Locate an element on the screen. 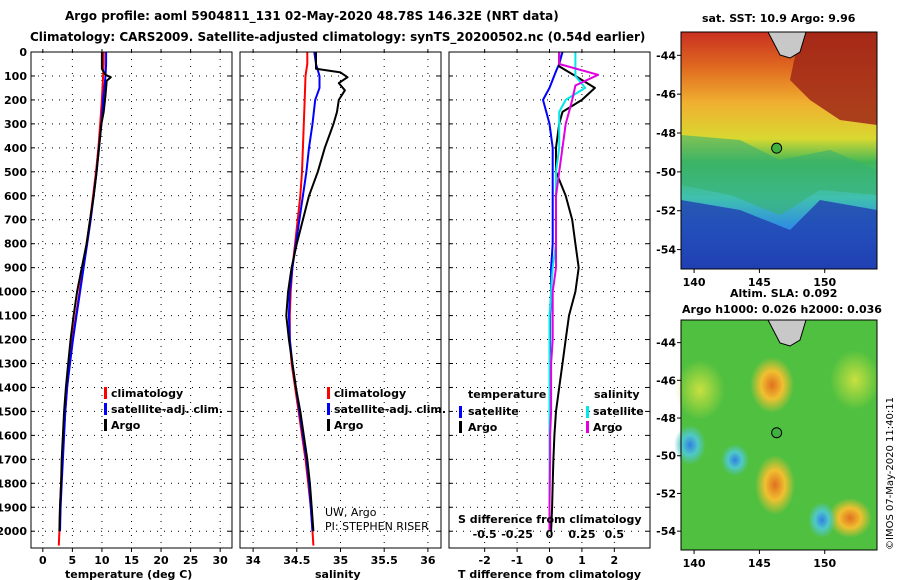 This screenshot has width=900, height=580. map-y-tick-label: -52 is located at coordinates (666, 211).